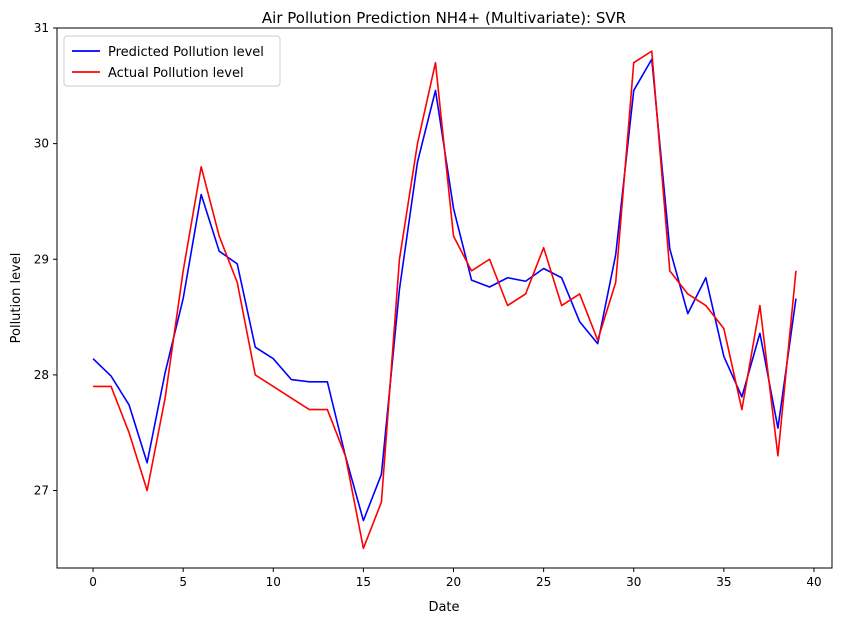 Image resolution: width=841 pixels, height=624 pixels. I want to click on x-axis-label: Date, so click(443, 607).